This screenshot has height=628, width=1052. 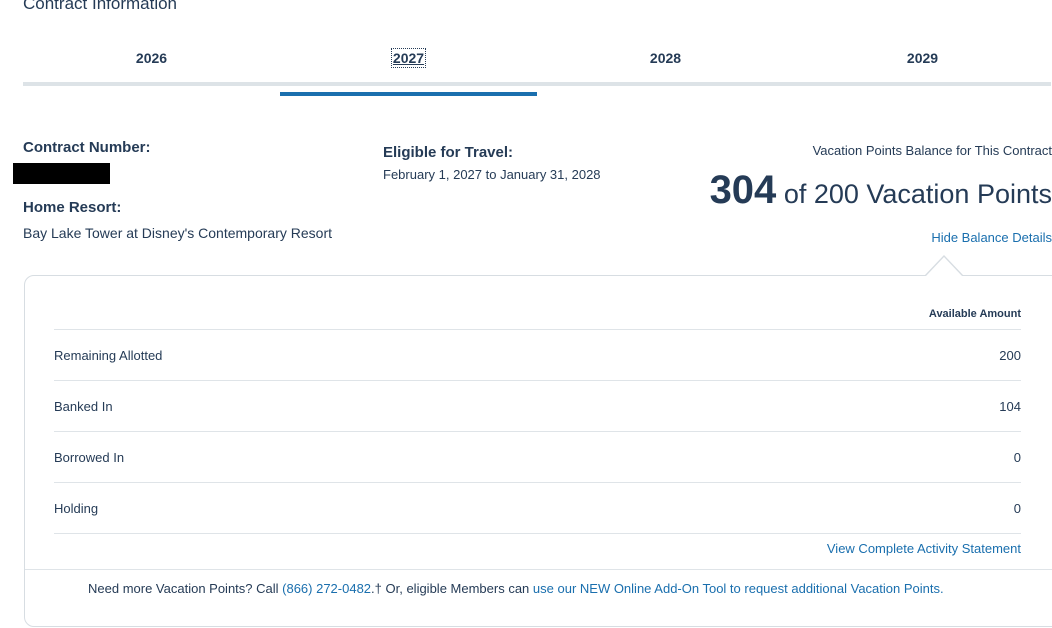 I want to click on contract-number-redacted, so click(x=61, y=173).